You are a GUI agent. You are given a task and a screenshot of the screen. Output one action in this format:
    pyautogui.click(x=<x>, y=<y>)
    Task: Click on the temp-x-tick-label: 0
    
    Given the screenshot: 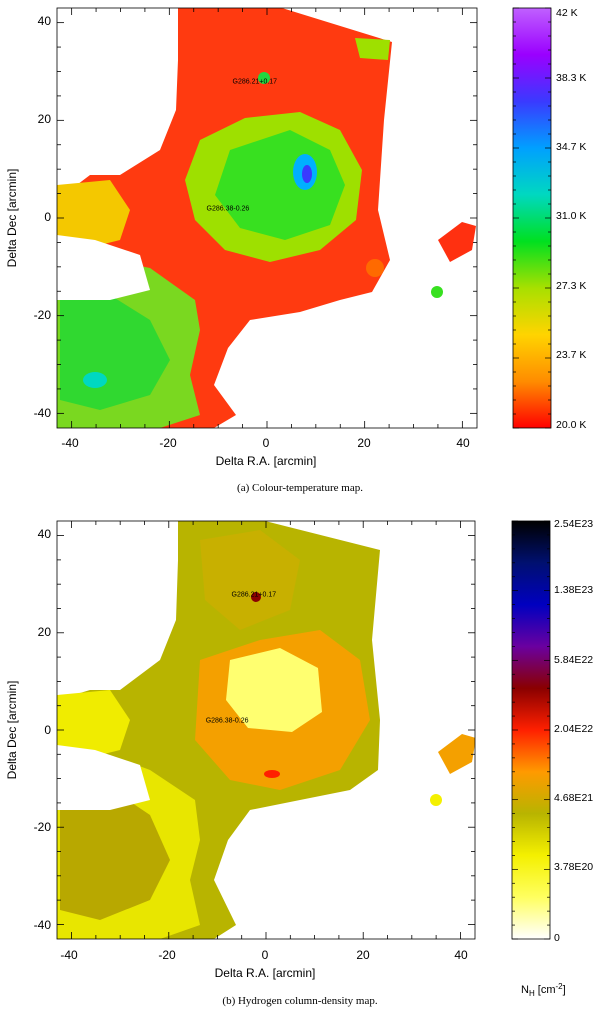 What is the action you would take?
    pyautogui.click(x=266, y=443)
    